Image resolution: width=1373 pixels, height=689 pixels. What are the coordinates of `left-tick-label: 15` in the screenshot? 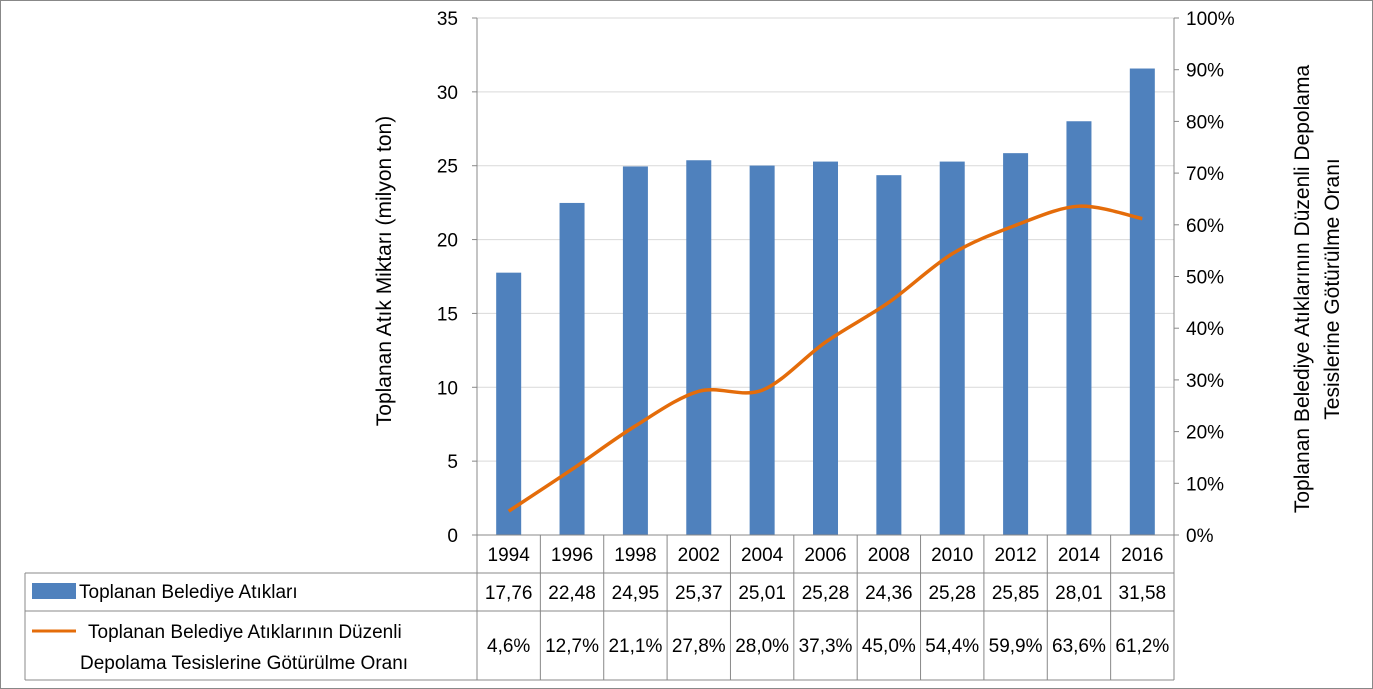 It's located at (447, 314).